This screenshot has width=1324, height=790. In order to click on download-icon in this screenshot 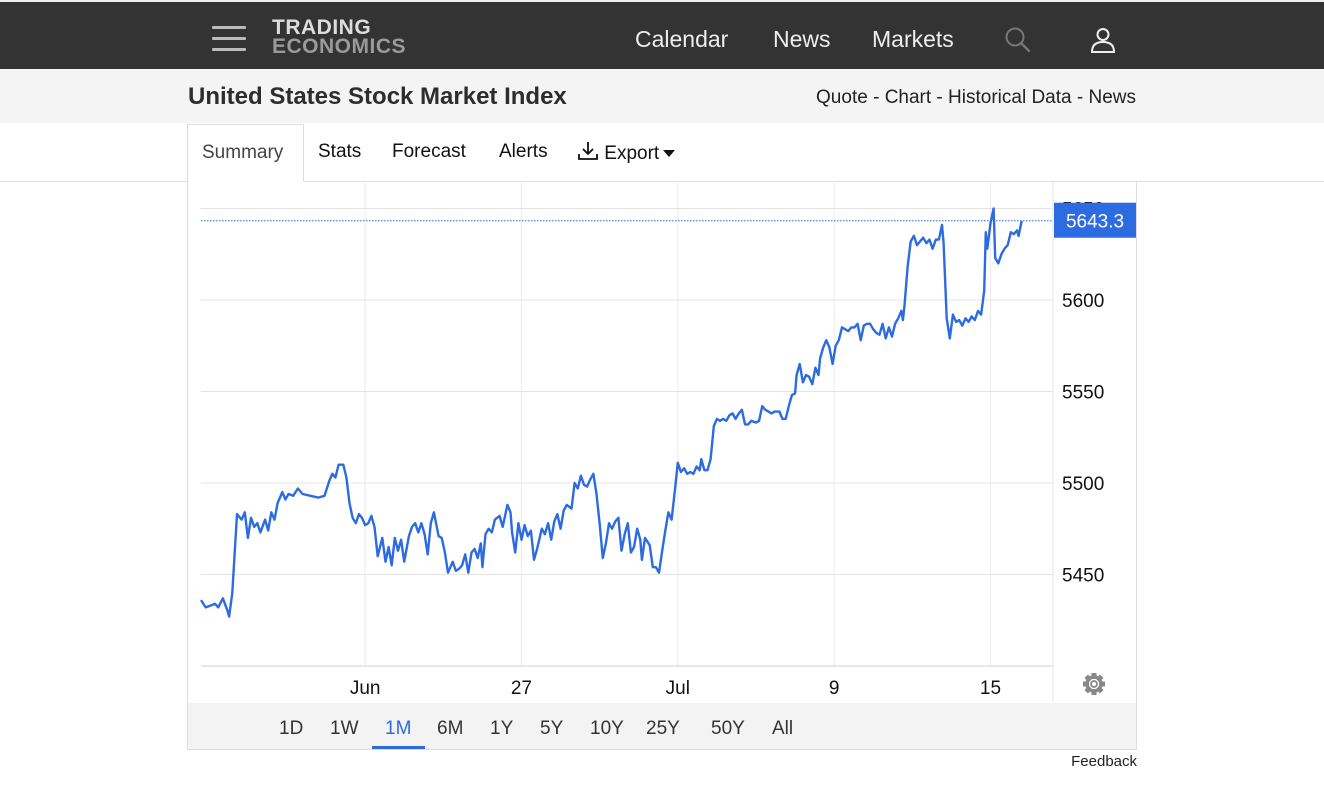, I will do `click(588, 151)`.